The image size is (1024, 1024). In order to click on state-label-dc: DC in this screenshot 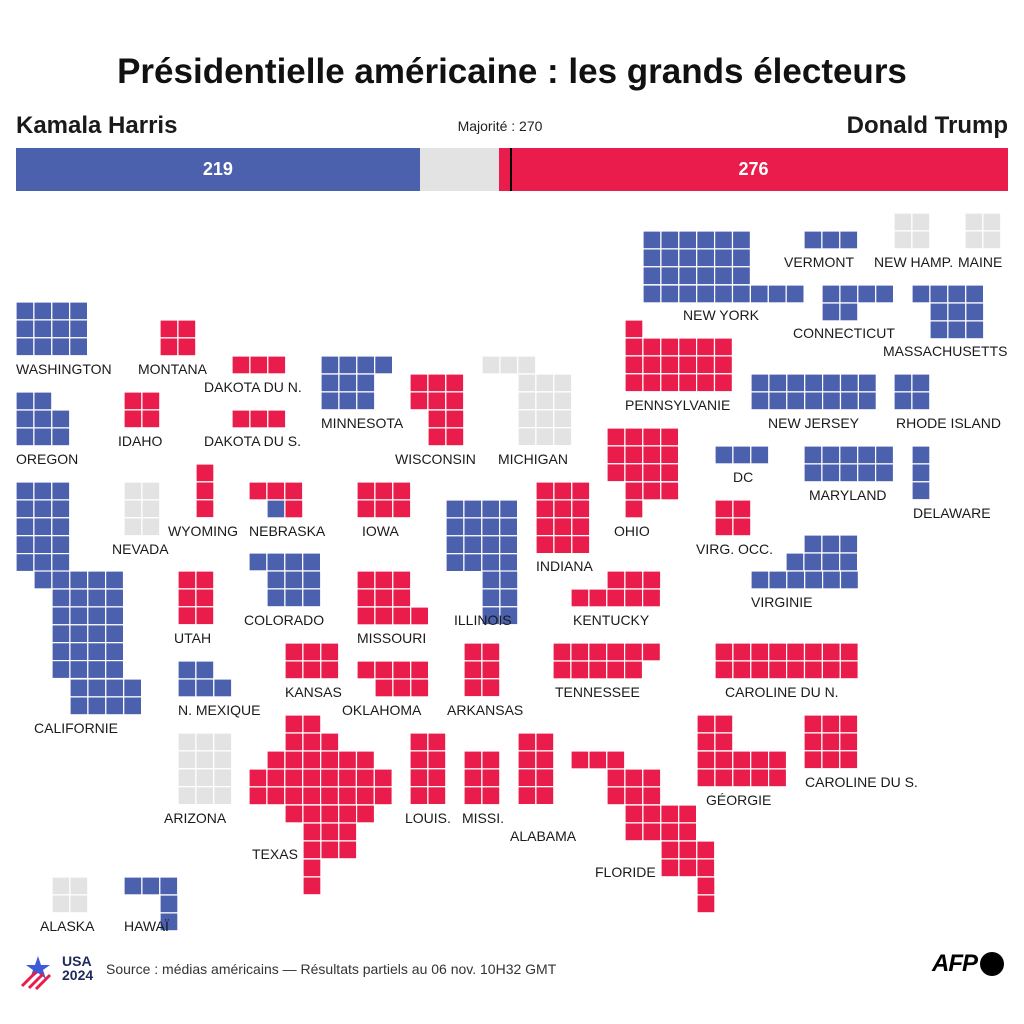, I will do `click(743, 477)`.